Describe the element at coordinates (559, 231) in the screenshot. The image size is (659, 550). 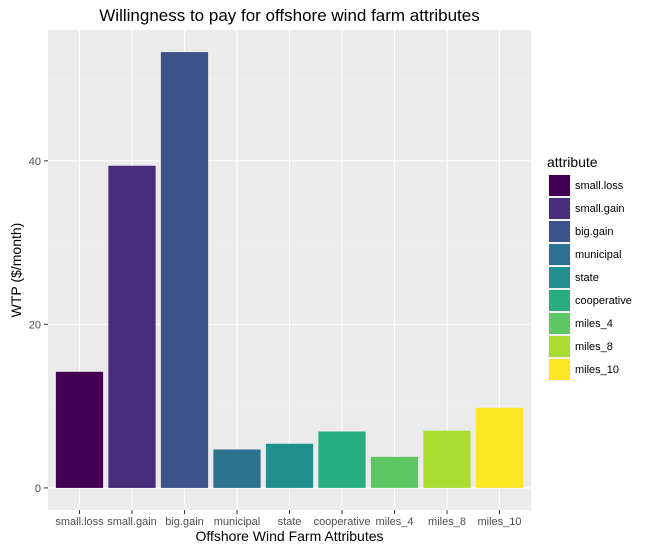
I see `legend-swatch-big.gain` at that location.